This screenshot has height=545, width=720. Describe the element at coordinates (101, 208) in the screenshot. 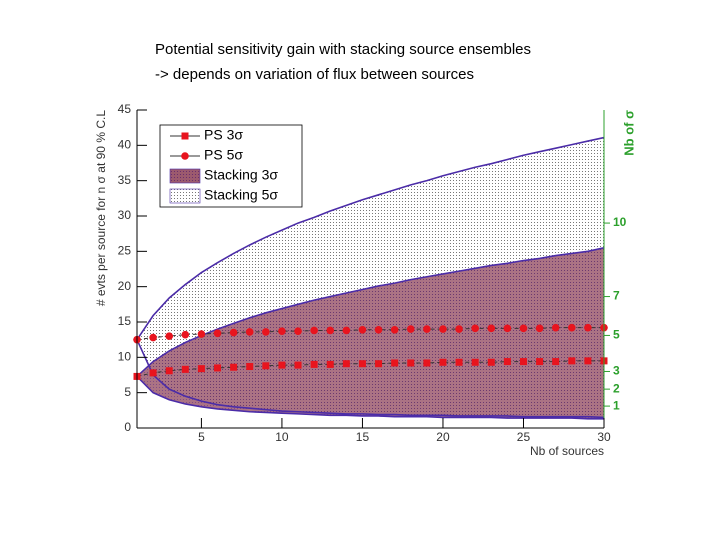

I see `y-axis-label: # evts per source for n σ at 90 % C.L` at that location.